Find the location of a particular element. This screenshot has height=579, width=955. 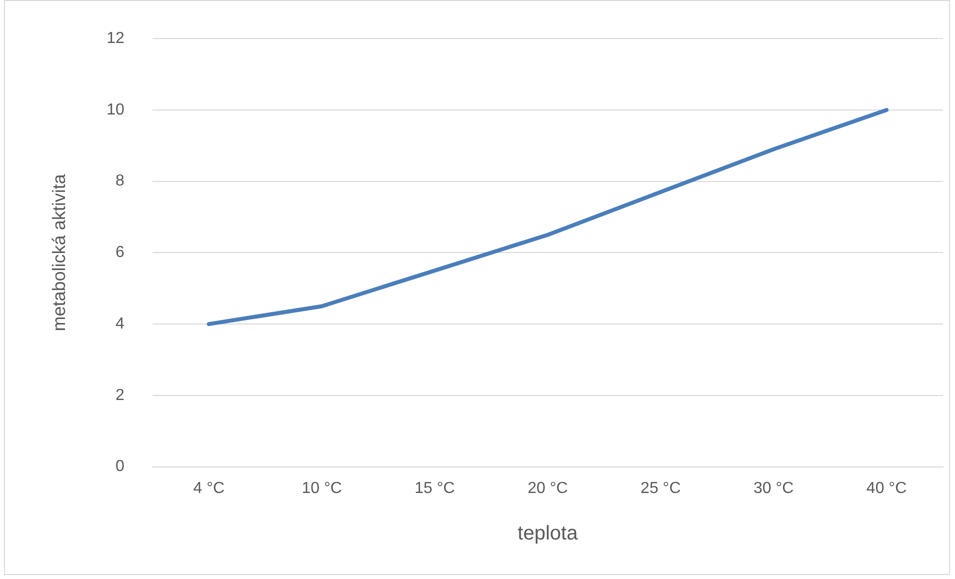

y-tick-label: 8 is located at coordinates (119, 181).